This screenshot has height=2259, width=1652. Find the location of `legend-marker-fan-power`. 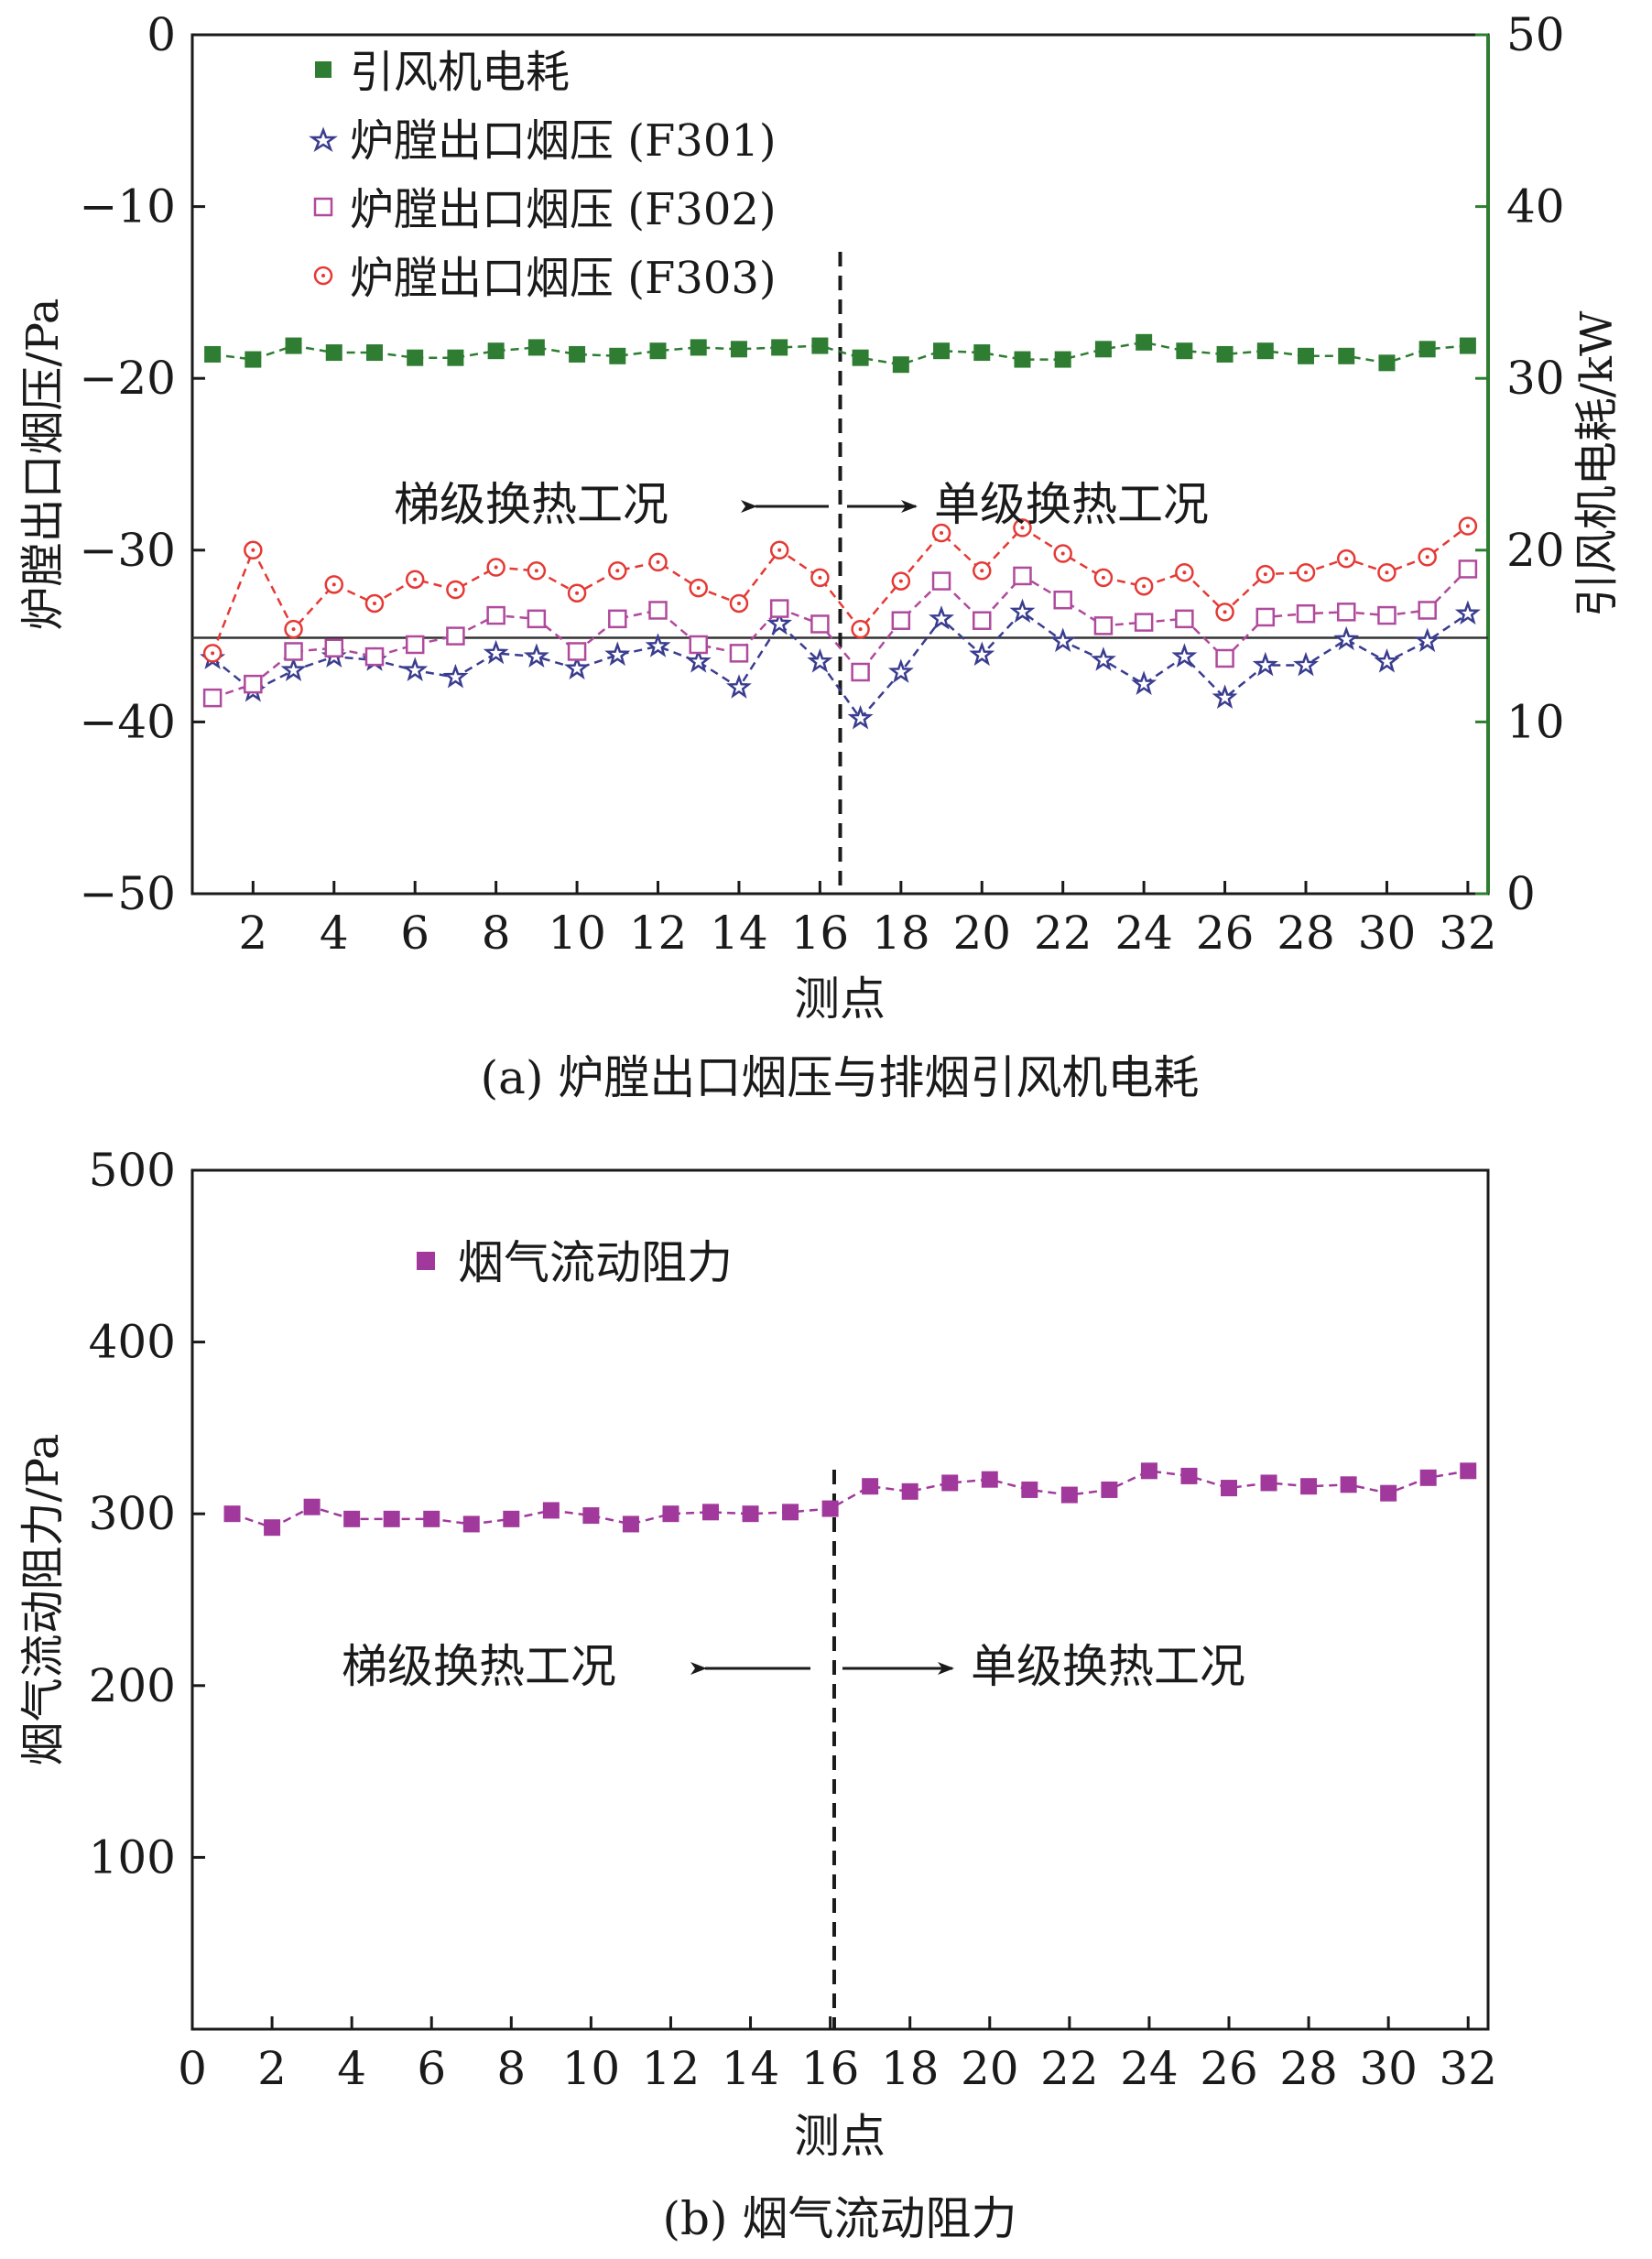

legend-marker-fan-power is located at coordinates (323, 69).